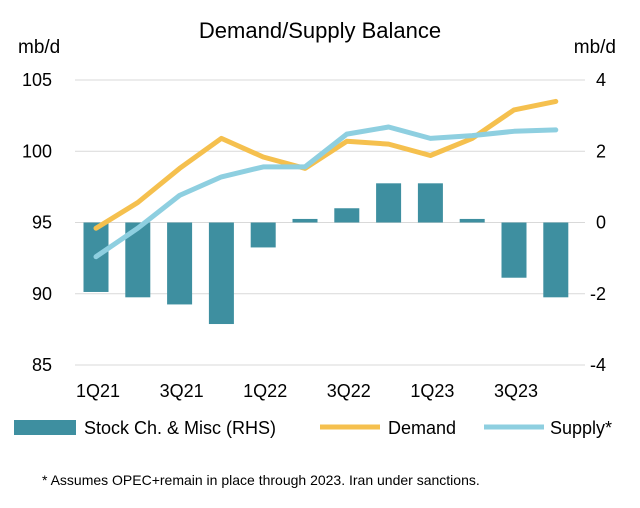 The image size is (640, 508). I want to click on left-axis-unit: mb/d, so click(39, 47).